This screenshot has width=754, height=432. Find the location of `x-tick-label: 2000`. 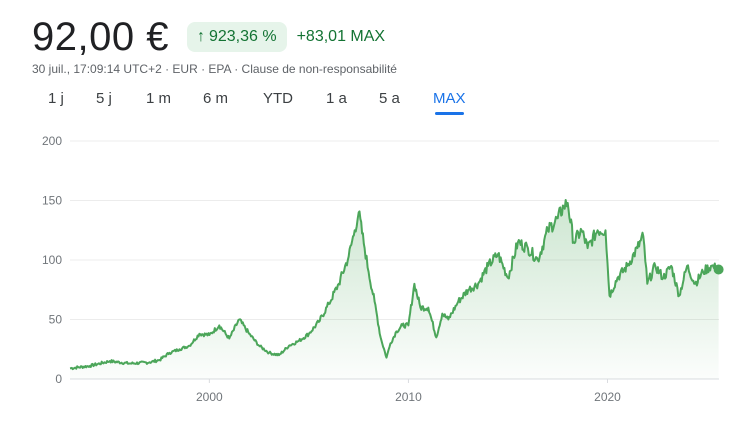

x-tick-label: 2000 is located at coordinates (209, 397).